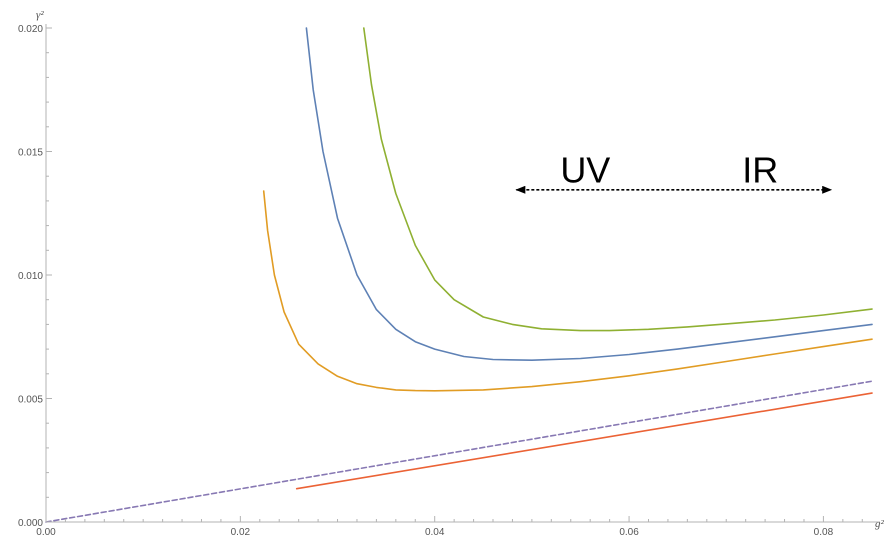 The image size is (894, 543). I want to click on y-tick-label: 0.020, so click(30, 29).